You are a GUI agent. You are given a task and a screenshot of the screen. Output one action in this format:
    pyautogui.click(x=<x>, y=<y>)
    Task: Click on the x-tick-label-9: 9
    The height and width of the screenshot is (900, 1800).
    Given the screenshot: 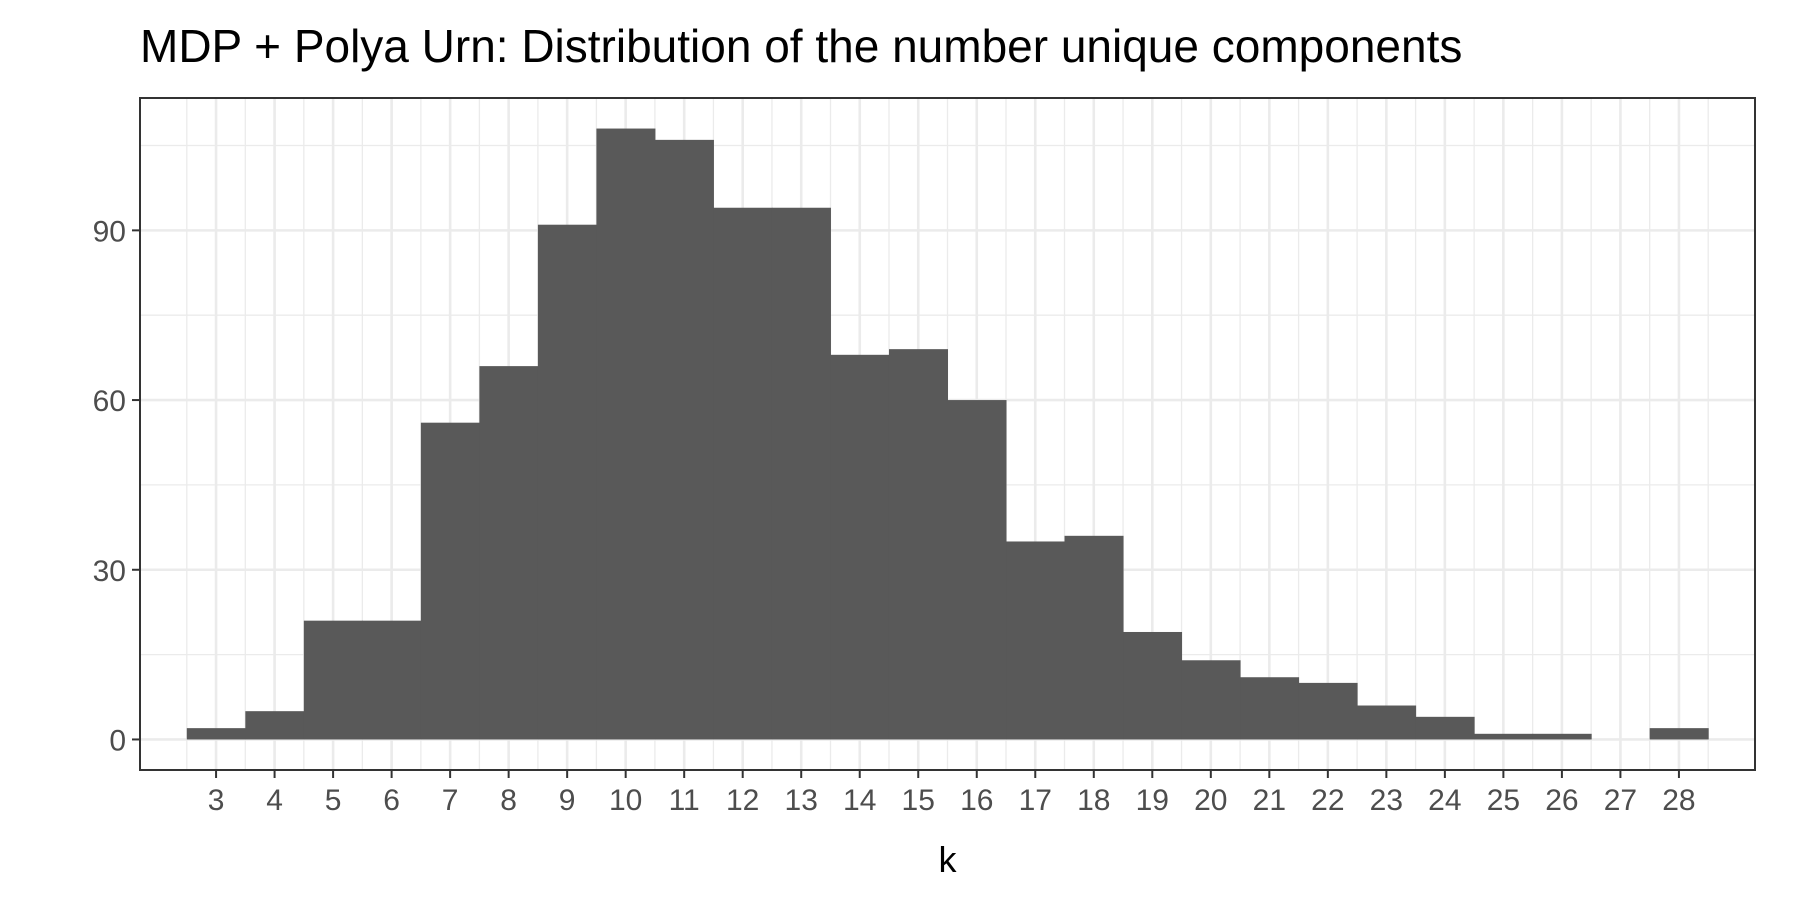 What is the action you would take?
    pyautogui.click(x=567, y=800)
    